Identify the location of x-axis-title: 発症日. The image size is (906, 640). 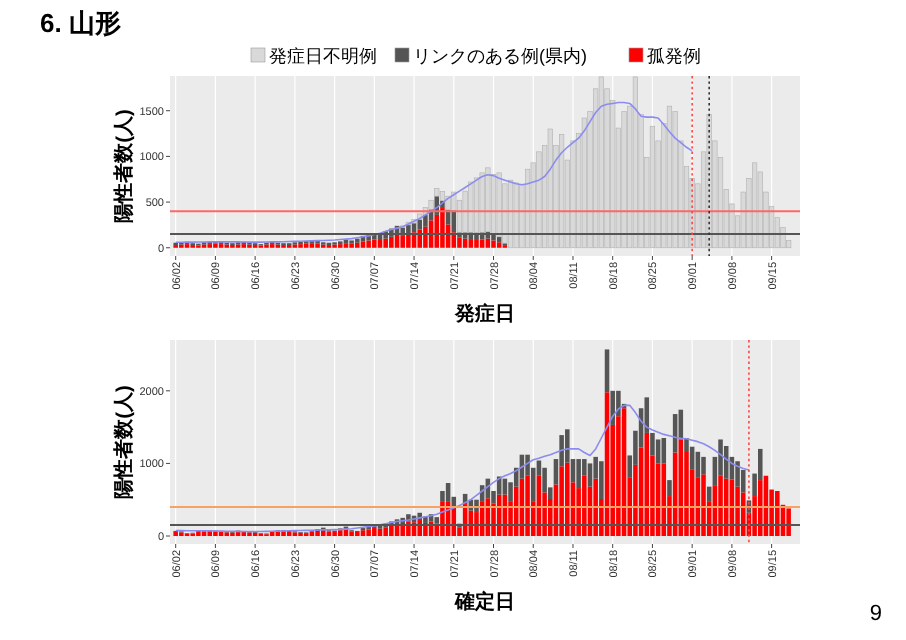
(484, 314).